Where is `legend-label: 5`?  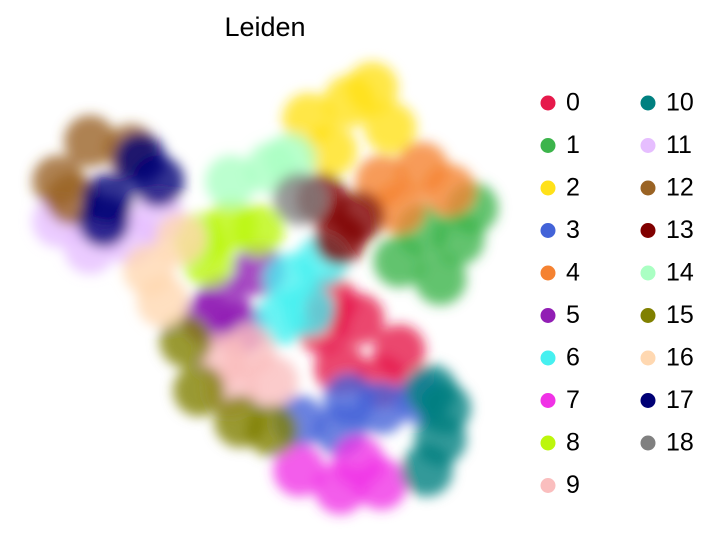 legend-label: 5 is located at coordinates (573, 315).